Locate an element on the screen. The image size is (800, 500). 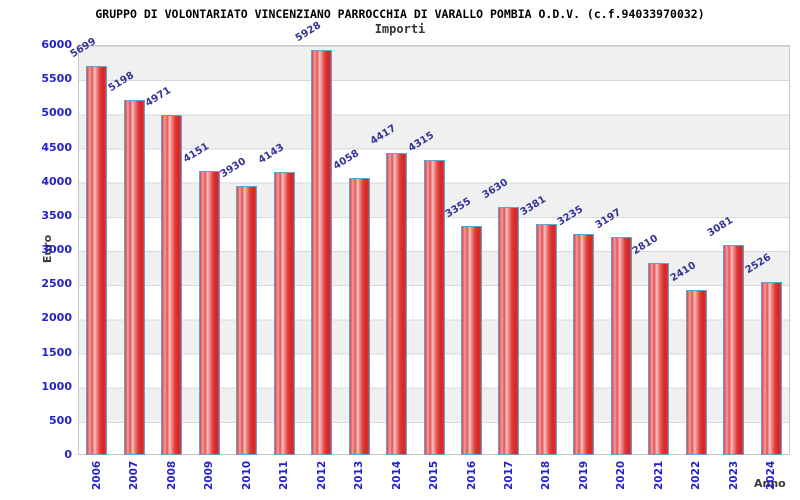
y-tick-label: 4500 is located at coordinates (56, 147).